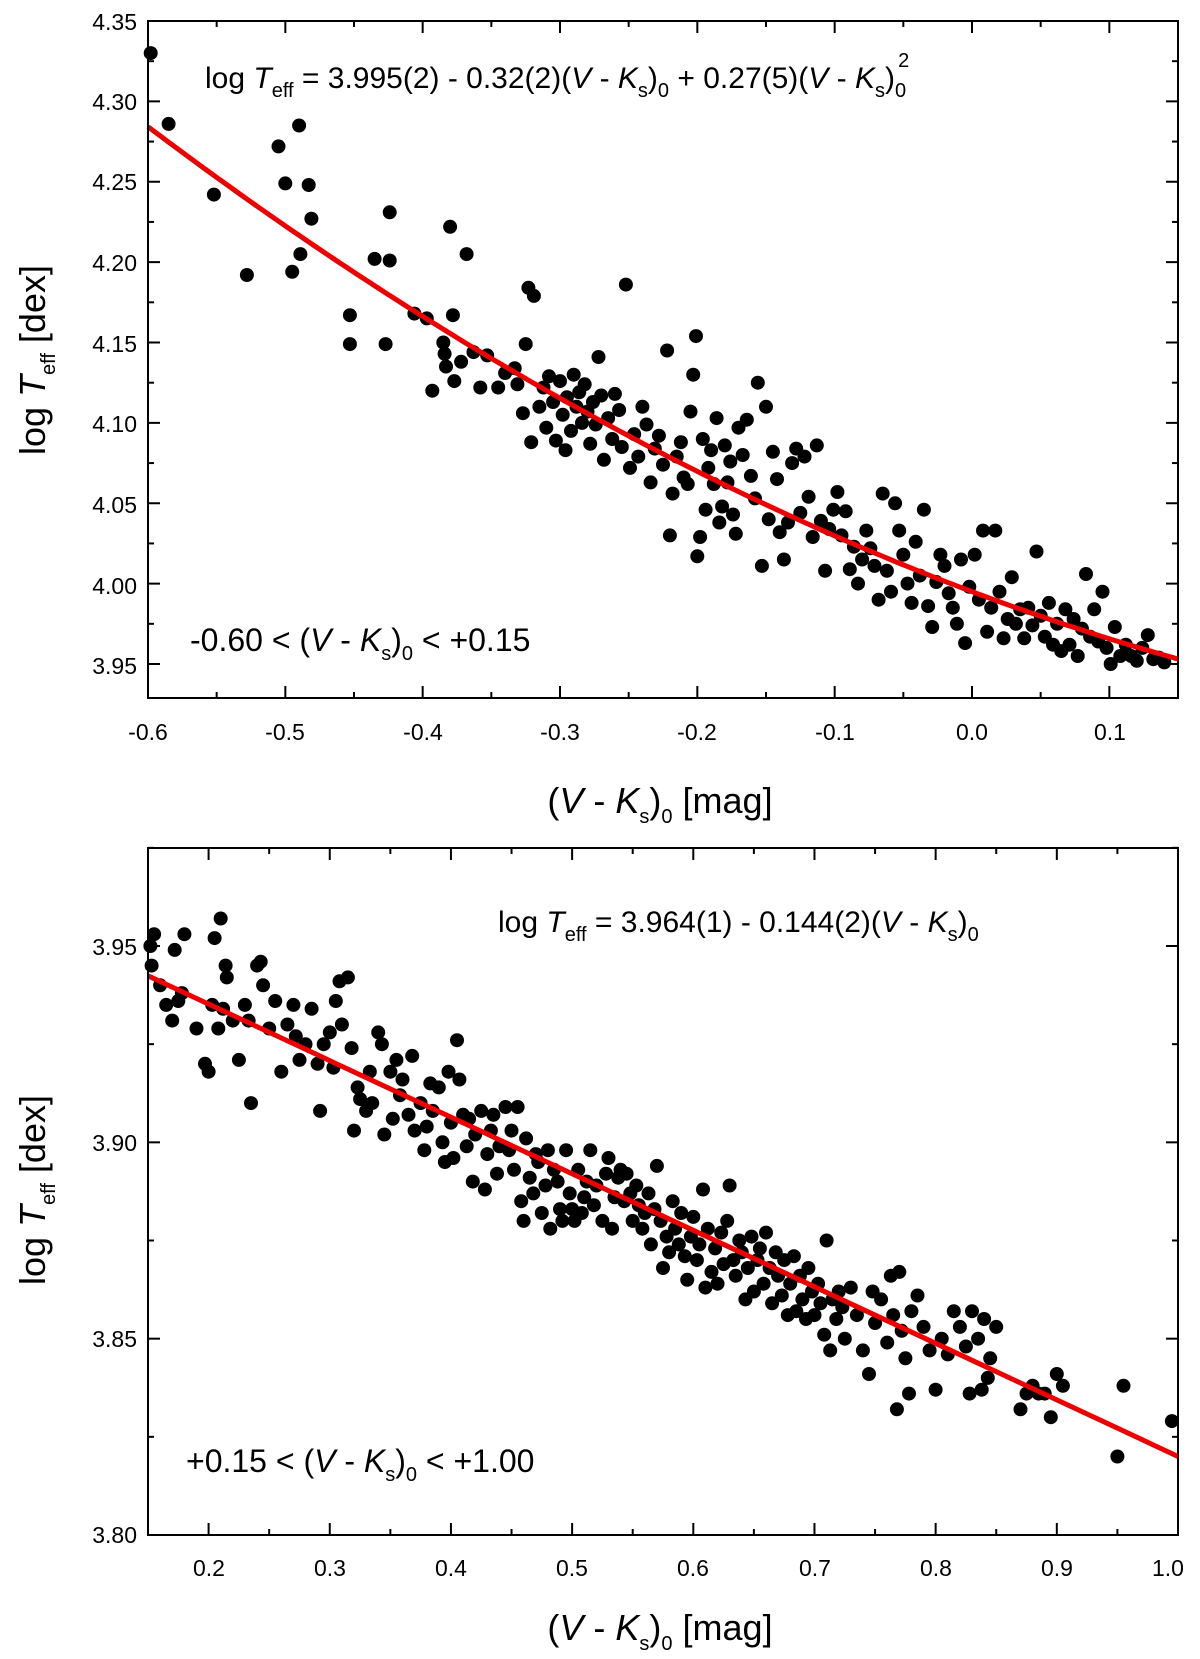 This screenshot has width=1200, height=1659. What do you see at coordinates (114, 947) in the screenshot?
I see `bottom-y-tick-label: 3.95` at bounding box center [114, 947].